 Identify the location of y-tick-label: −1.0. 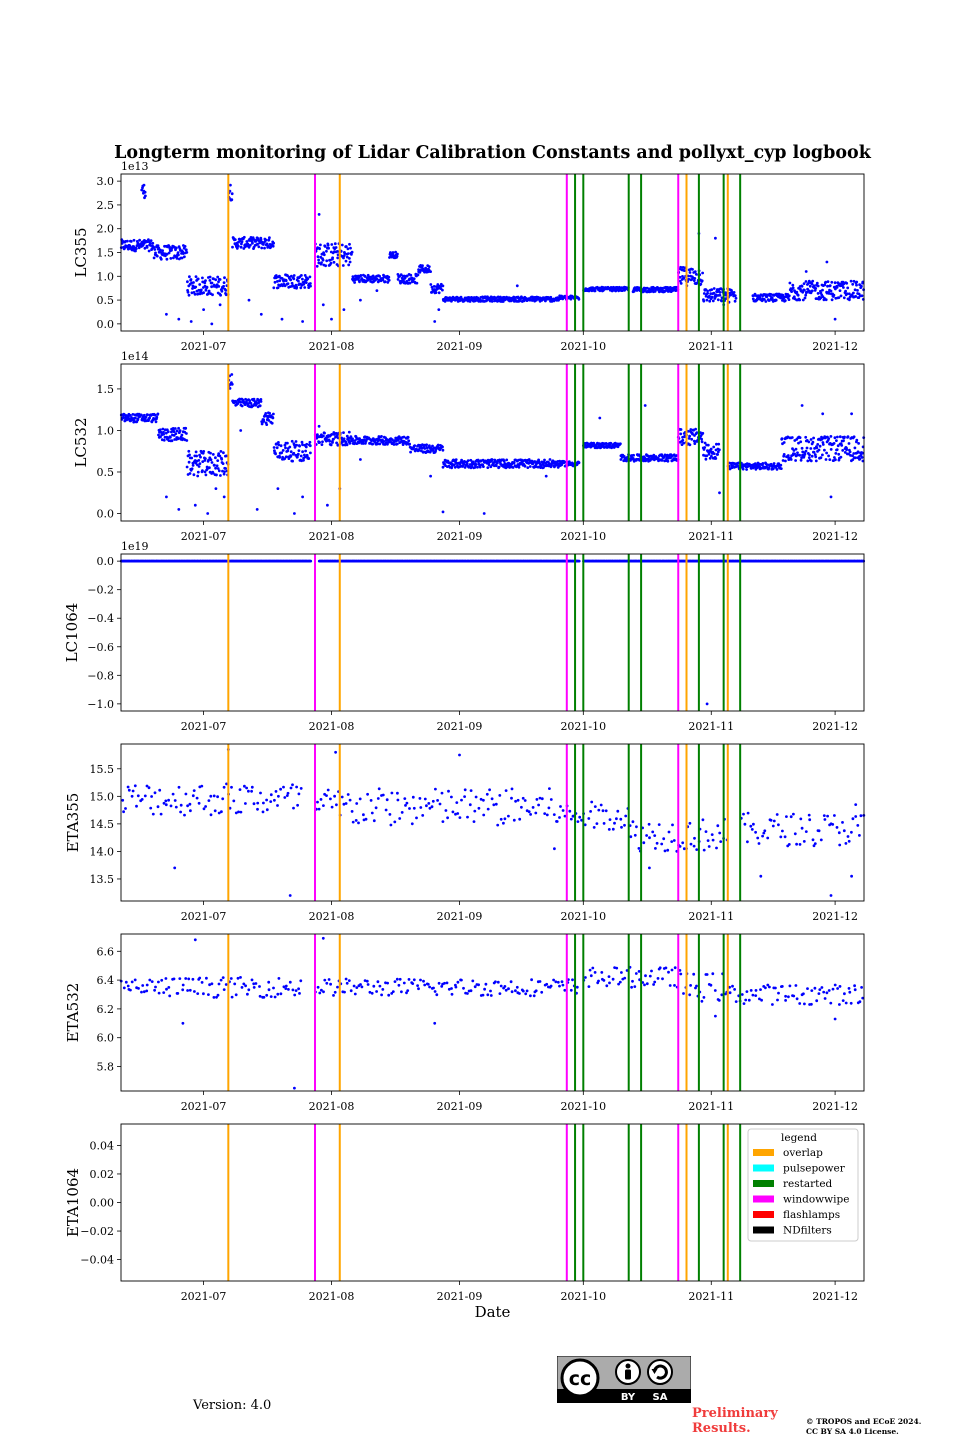
(100, 704).